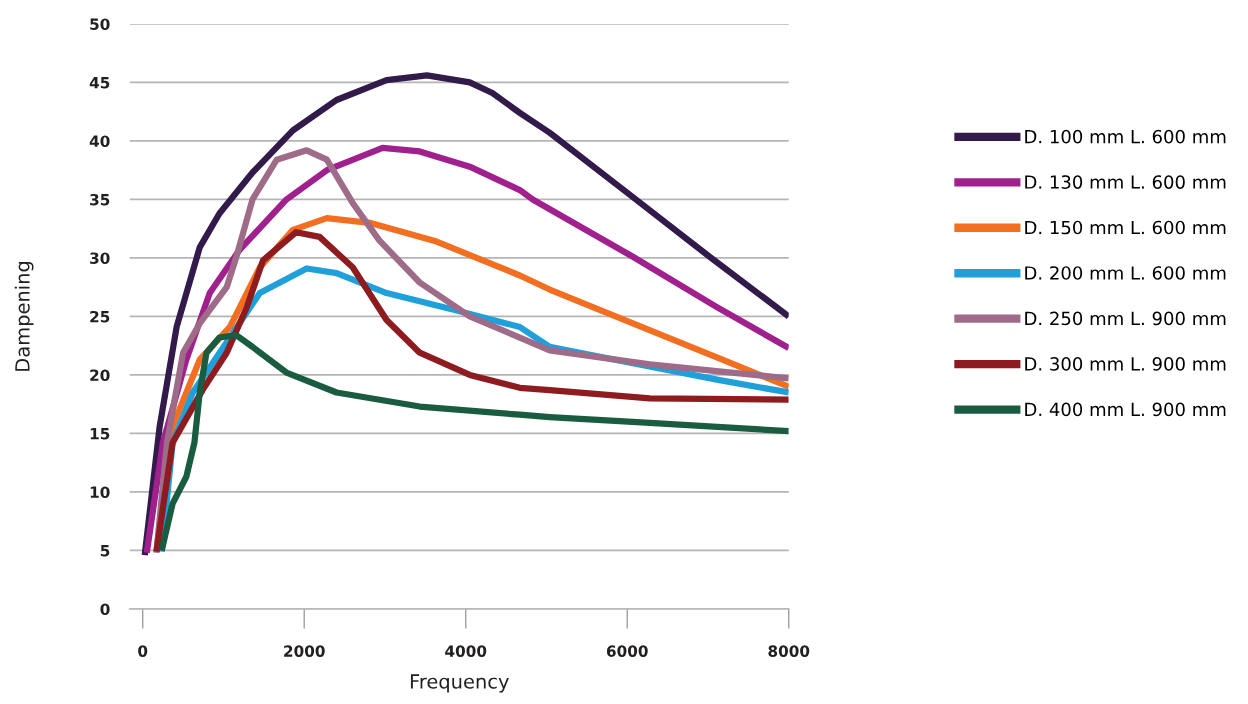 The width and height of the screenshot is (1248, 704). Describe the element at coordinates (105, 551) in the screenshot. I see `y-tick-label: 5` at that location.